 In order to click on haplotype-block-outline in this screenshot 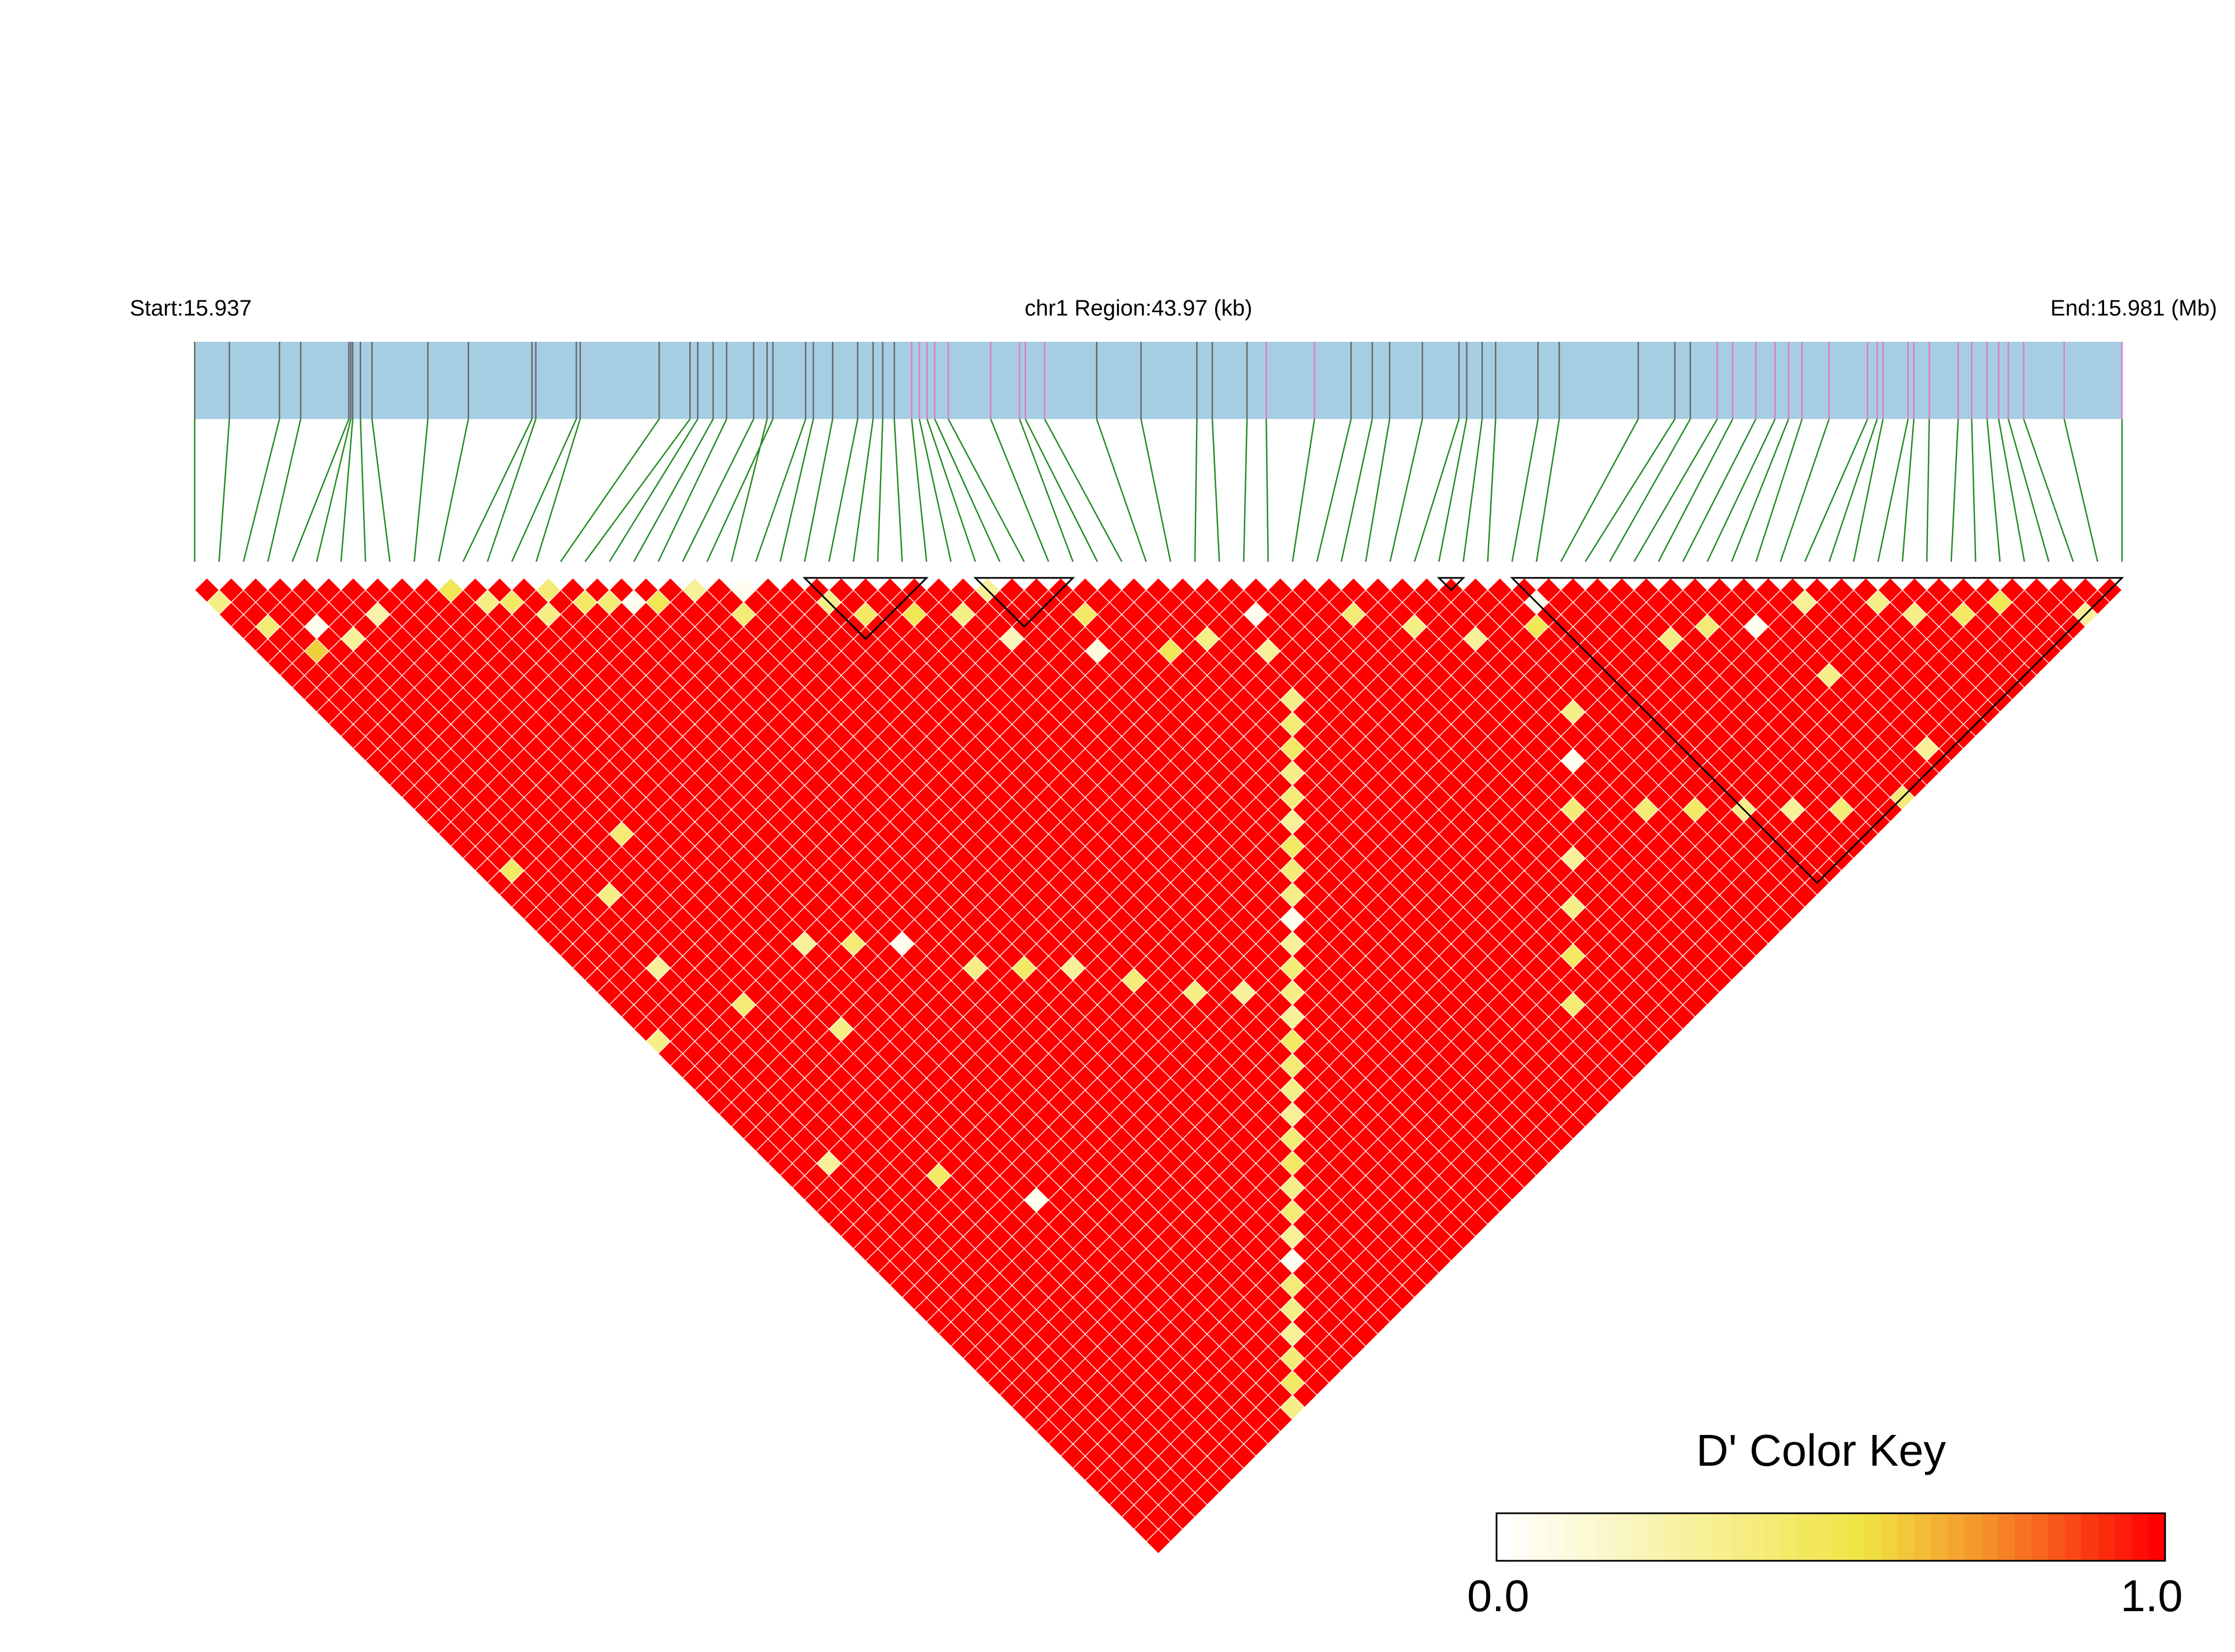, I will do `click(1817, 731)`.